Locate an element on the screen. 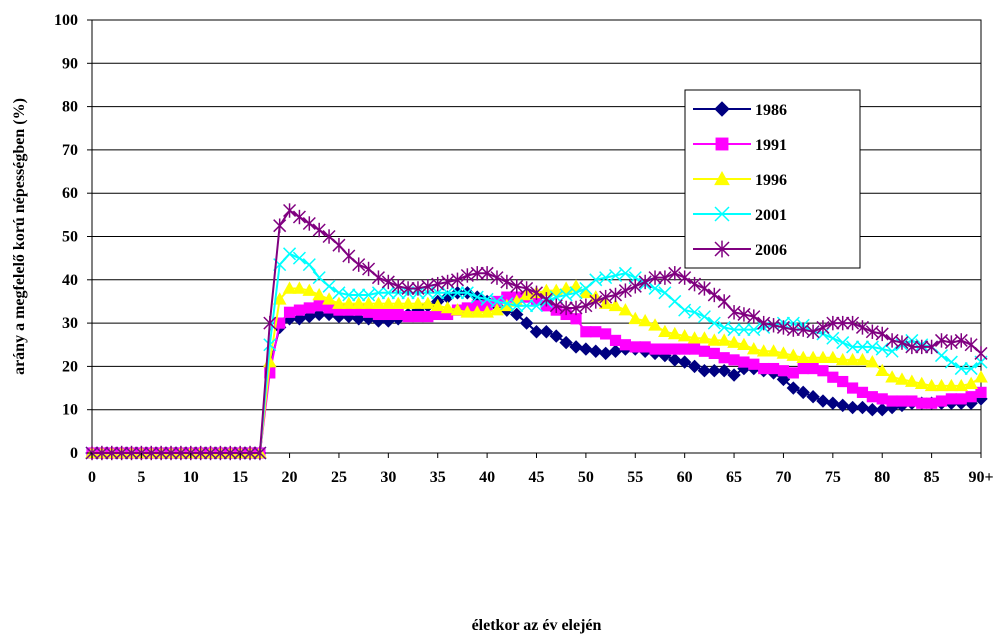 The width and height of the screenshot is (998, 643). x-tick-label: 40 is located at coordinates (487, 477).